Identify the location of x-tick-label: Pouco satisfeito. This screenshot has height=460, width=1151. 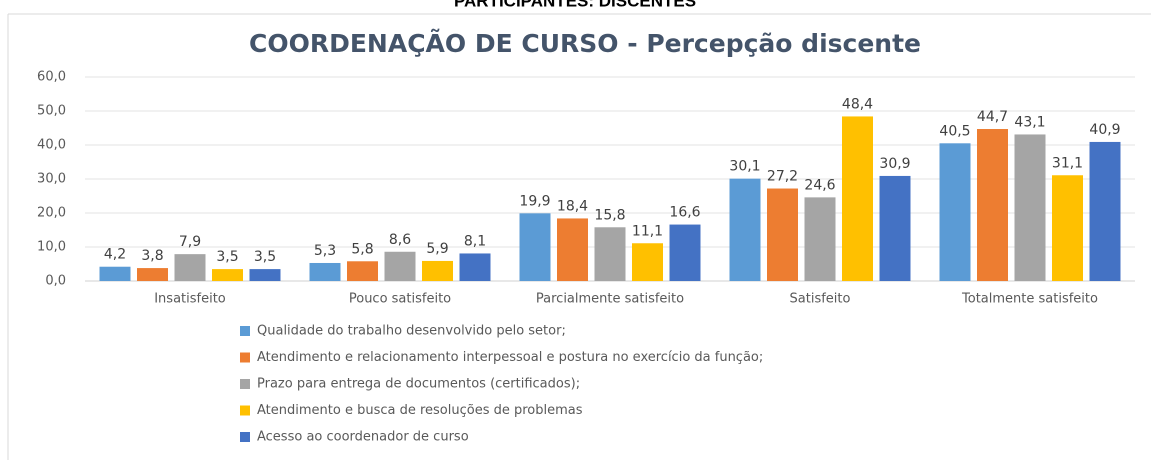
(400, 299).